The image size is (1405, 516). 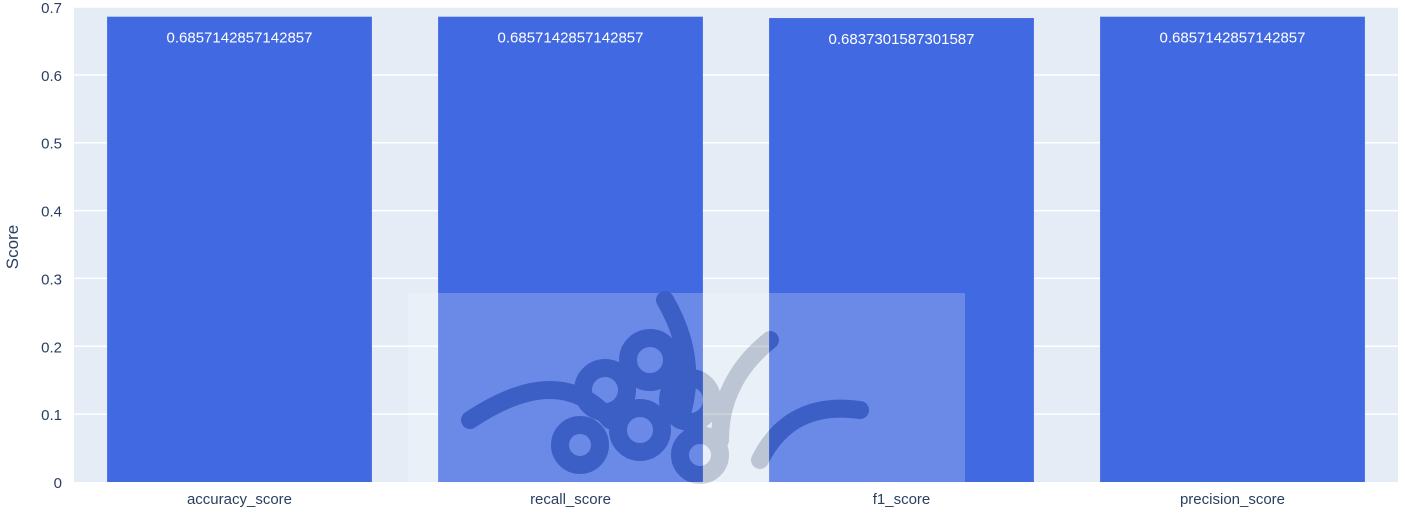 I want to click on x-tick-label: recall_score, so click(x=570, y=499).